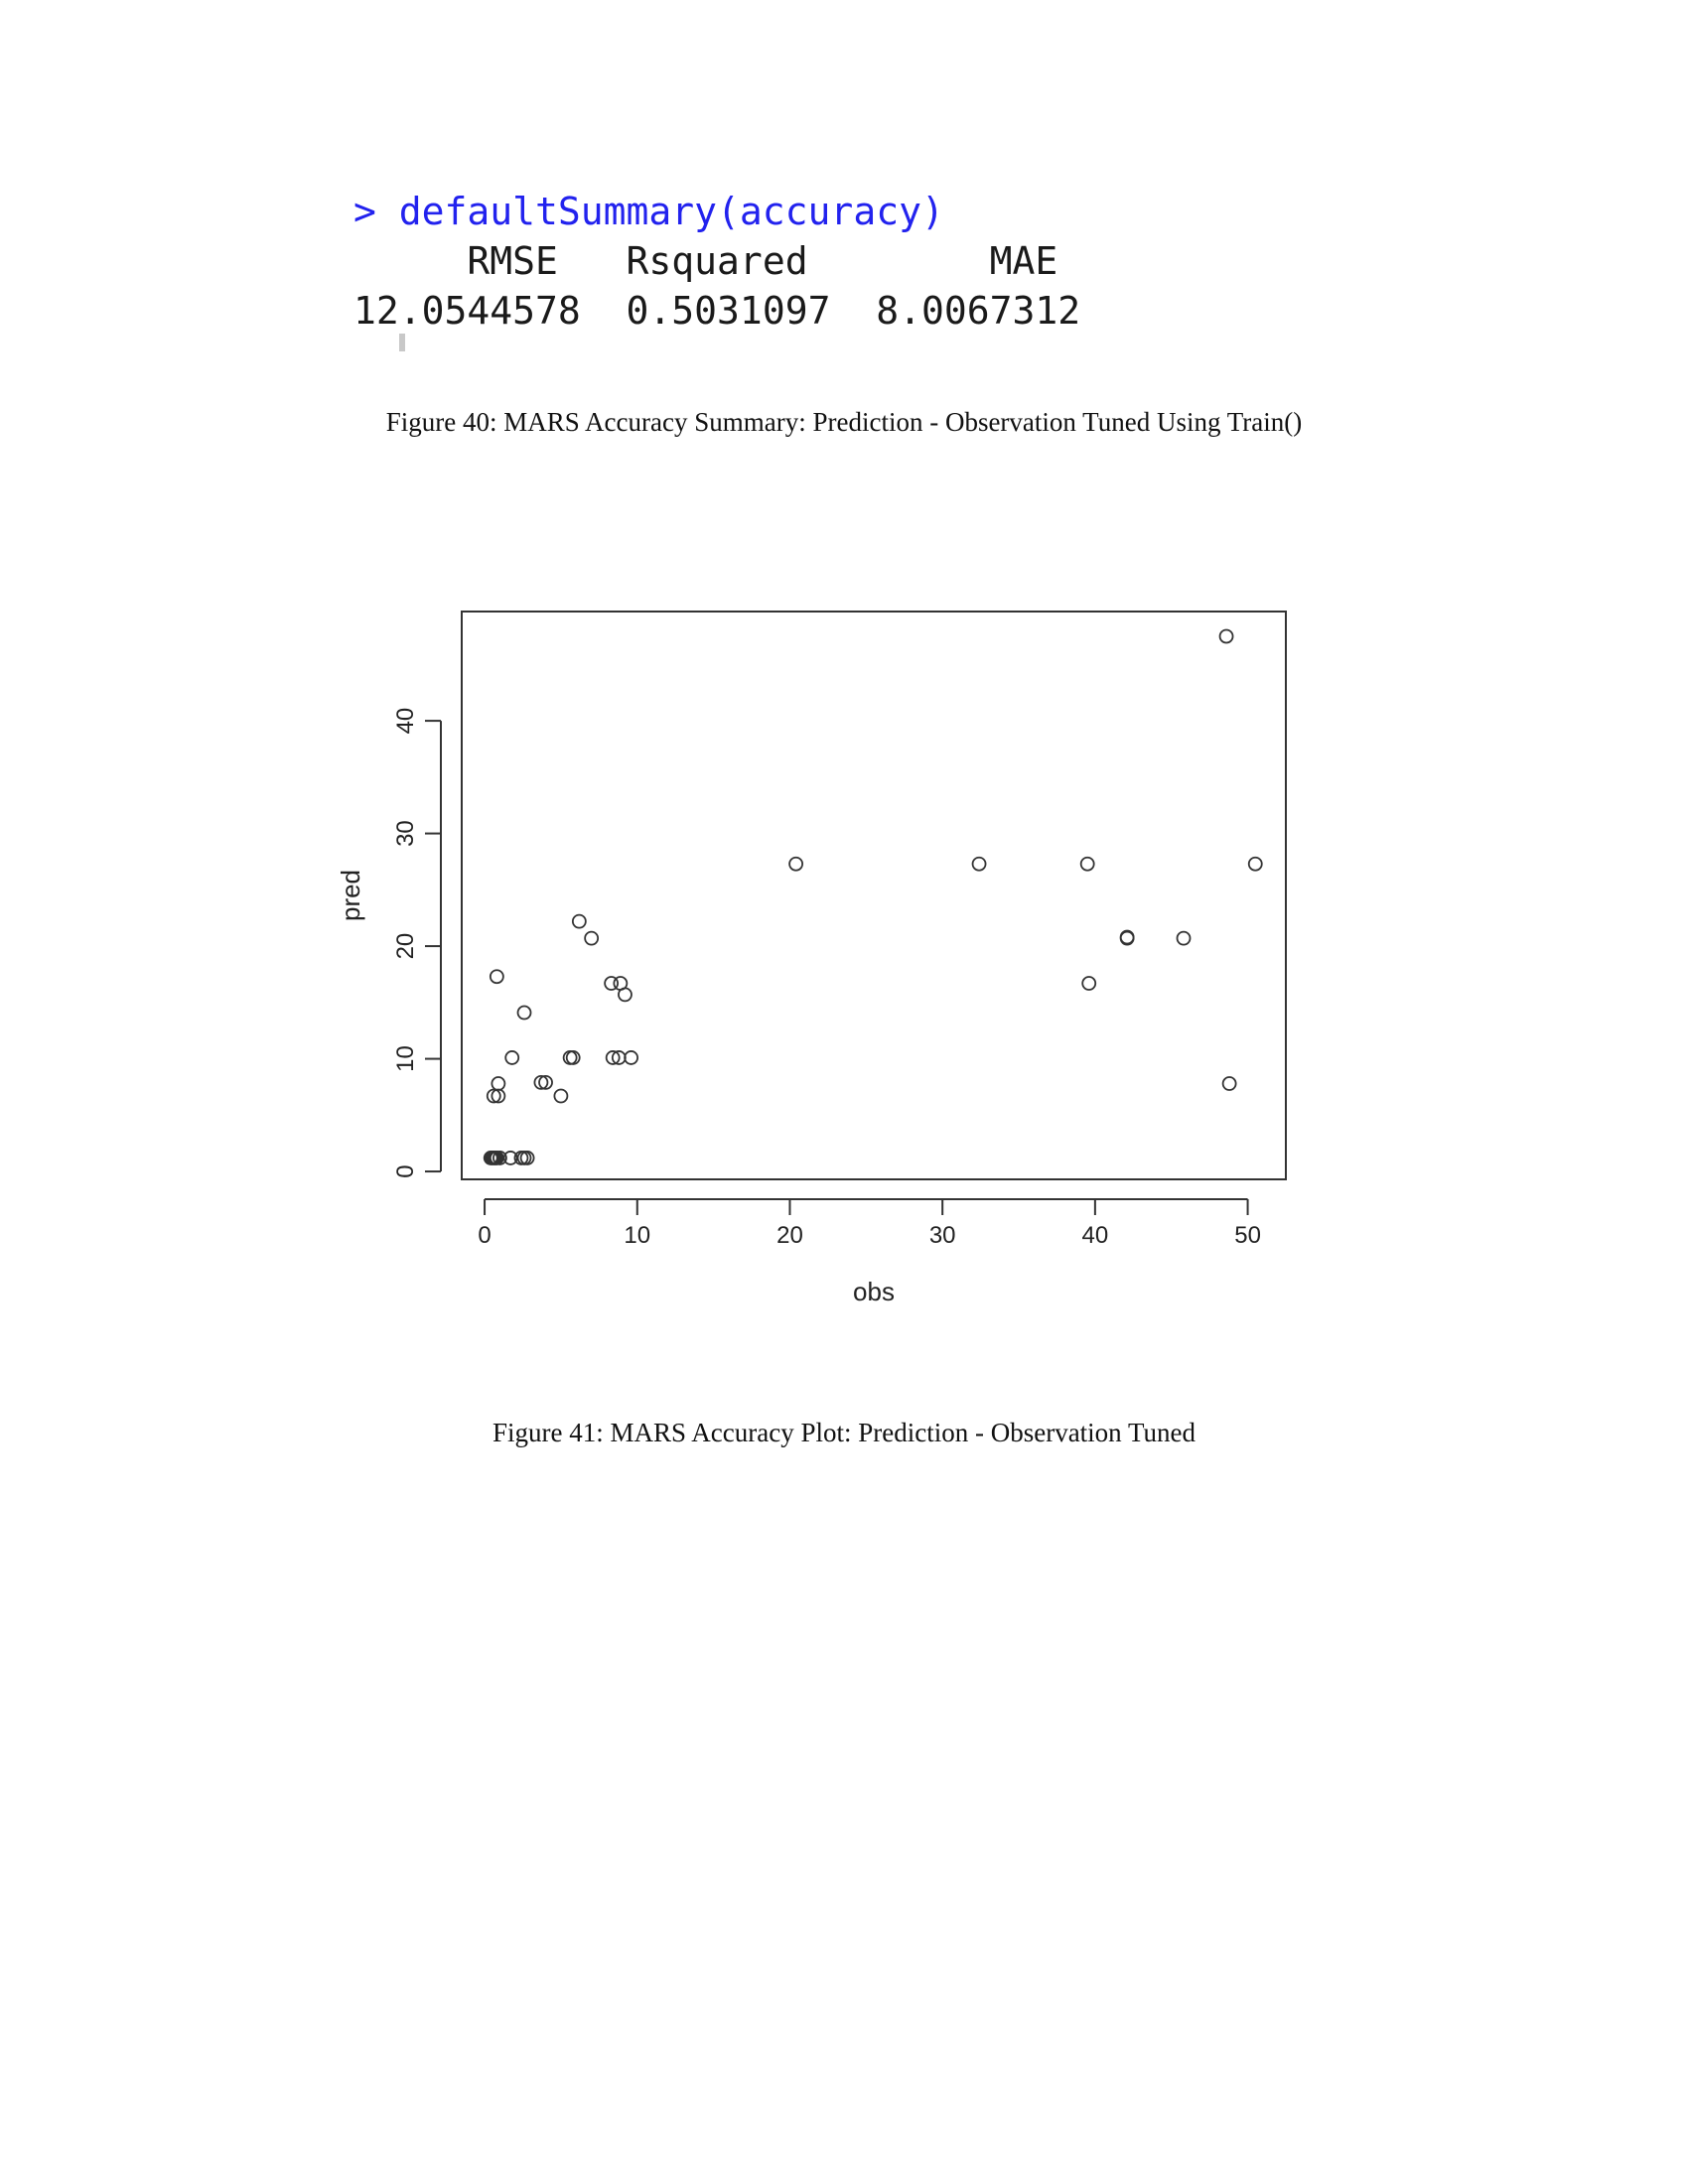 The width and height of the screenshot is (1688, 2184). What do you see at coordinates (405, 1170) in the screenshot?
I see `y-tick-label: 0` at bounding box center [405, 1170].